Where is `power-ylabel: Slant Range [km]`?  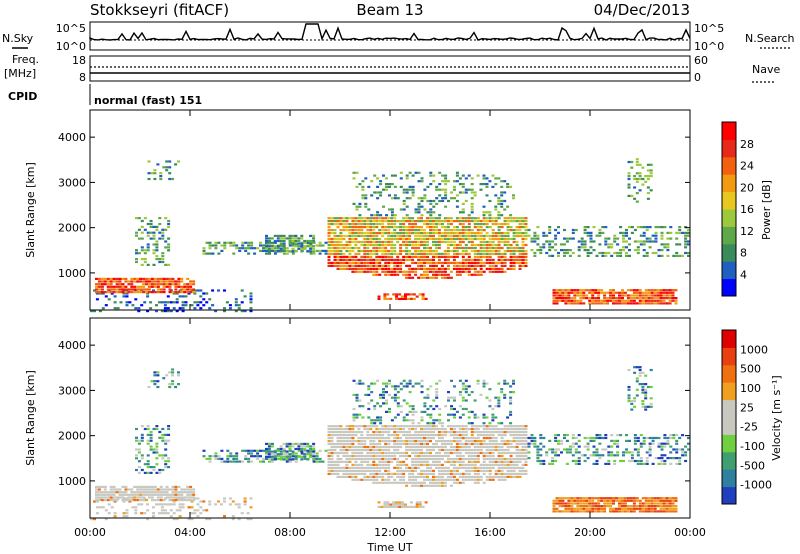
power-ylabel: Slant Range [km] is located at coordinates (30, 210).